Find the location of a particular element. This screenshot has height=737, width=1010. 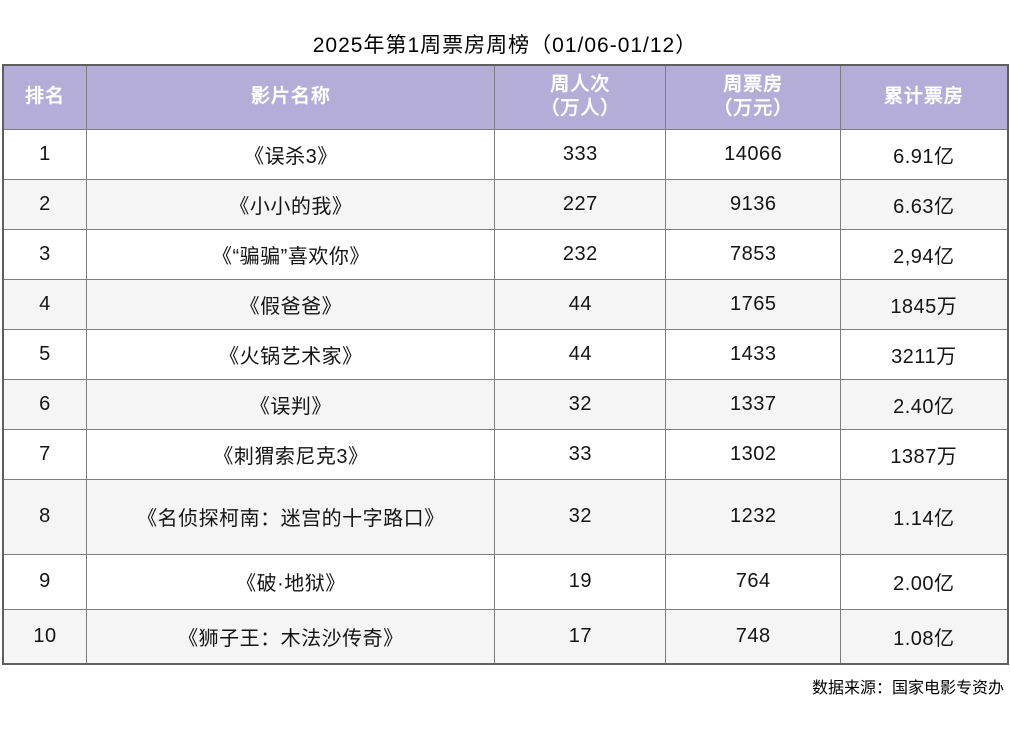

page-title: 2025年第1周票房周榜（01/06-01/12） is located at coordinates (505, 45).